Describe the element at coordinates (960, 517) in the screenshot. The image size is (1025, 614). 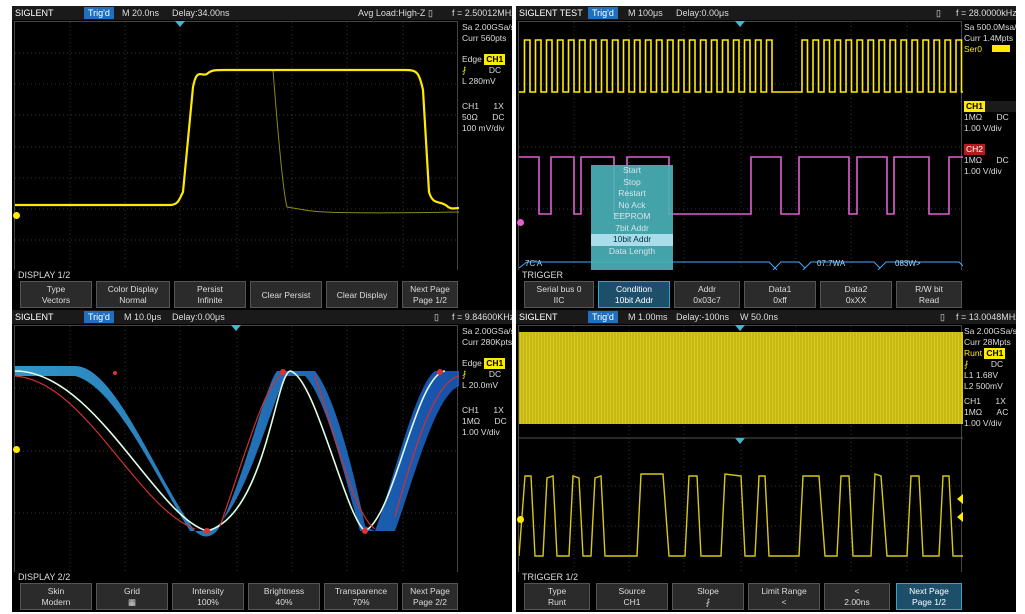
I see `level-l2-marker` at that location.